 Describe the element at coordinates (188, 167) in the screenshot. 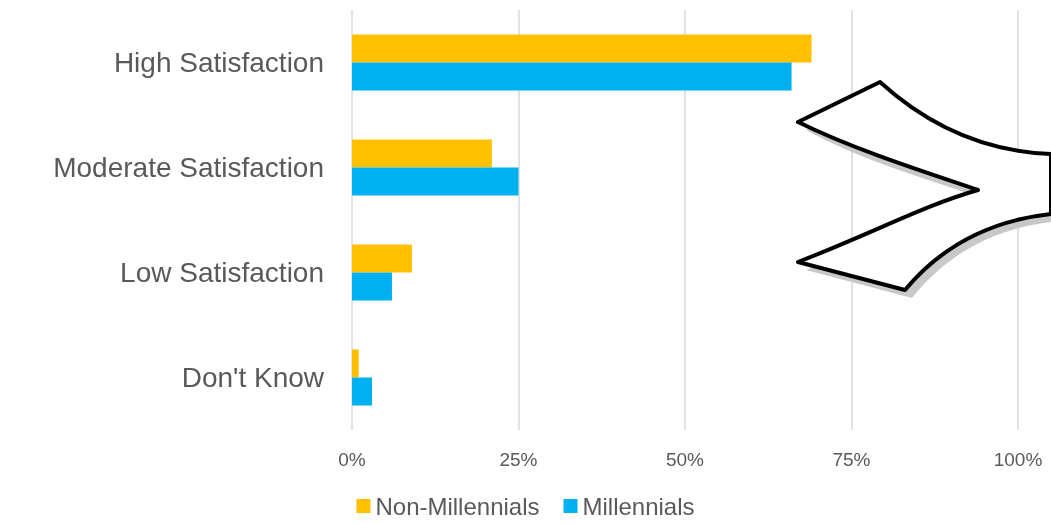

I see `y-tick-label: Moderate Satisfaction` at that location.